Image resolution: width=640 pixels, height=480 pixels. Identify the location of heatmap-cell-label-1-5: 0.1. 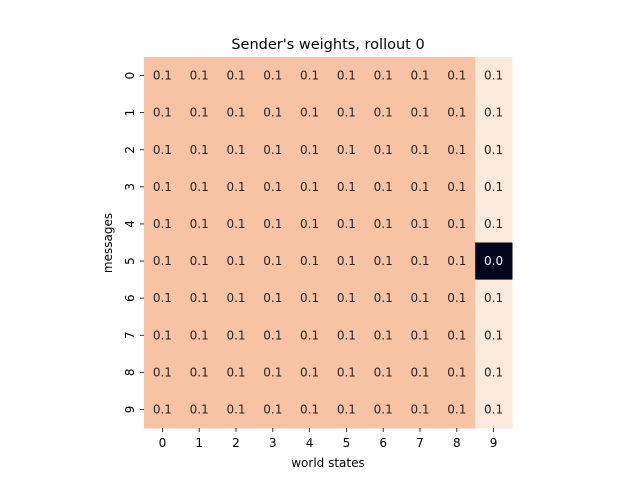
(346, 113).